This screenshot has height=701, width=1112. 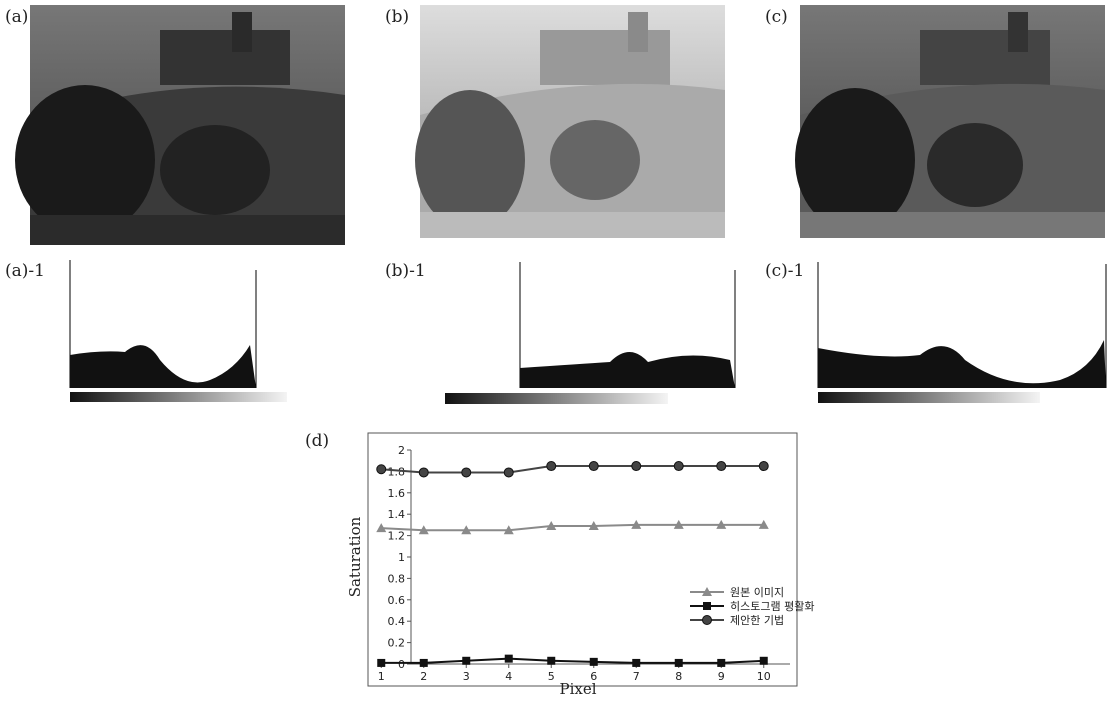 What do you see at coordinates (962, 332) in the screenshot?
I see `histogram-c` at bounding box center [962, 332].